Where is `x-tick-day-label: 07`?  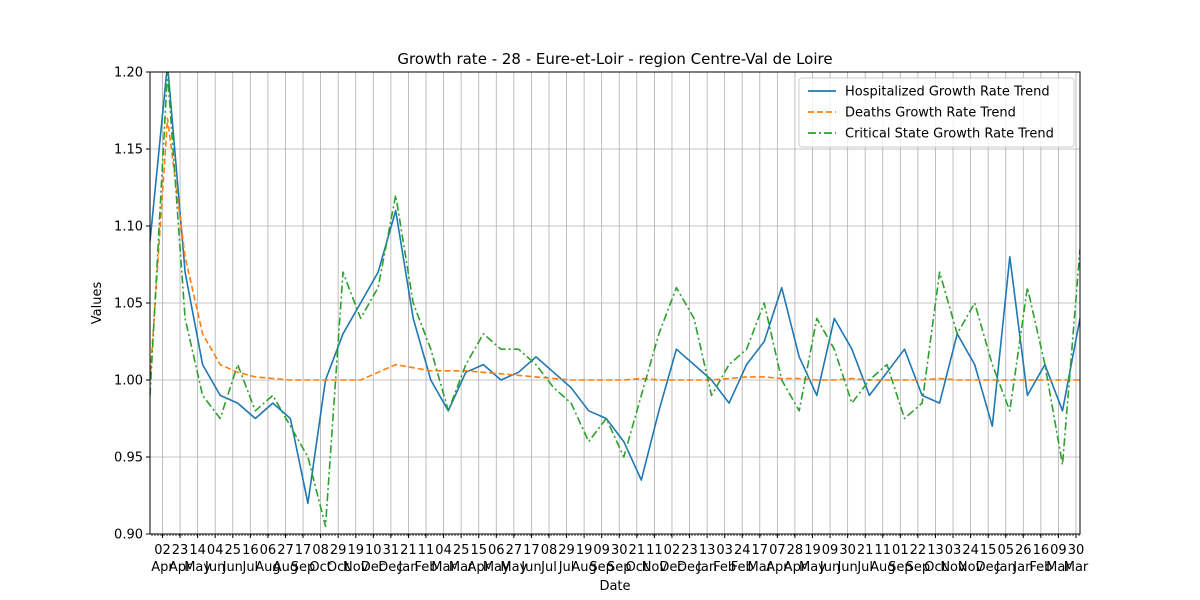 x-tick-day-label: 07 is located at coordinates (777, 550).